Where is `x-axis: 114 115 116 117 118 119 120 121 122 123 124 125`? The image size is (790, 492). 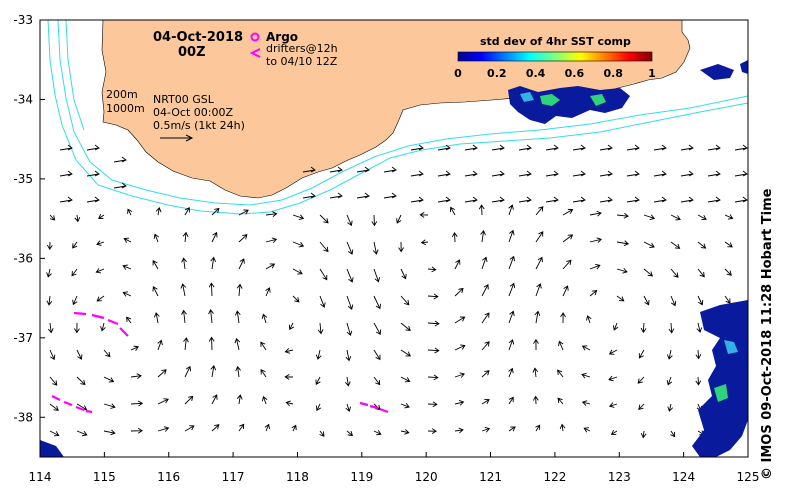
x-axis: 114 115 116 117 118 119 120 121 122 123 124 125 is located at coordinates (394, 468).